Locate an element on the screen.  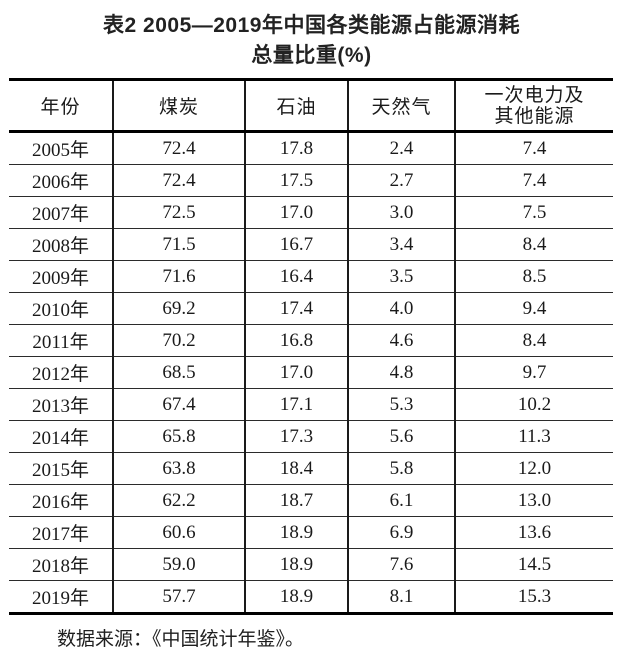
table-row: 2015年 63.8 18.4 5.8 12.0 is located at coordinates (311, 468).